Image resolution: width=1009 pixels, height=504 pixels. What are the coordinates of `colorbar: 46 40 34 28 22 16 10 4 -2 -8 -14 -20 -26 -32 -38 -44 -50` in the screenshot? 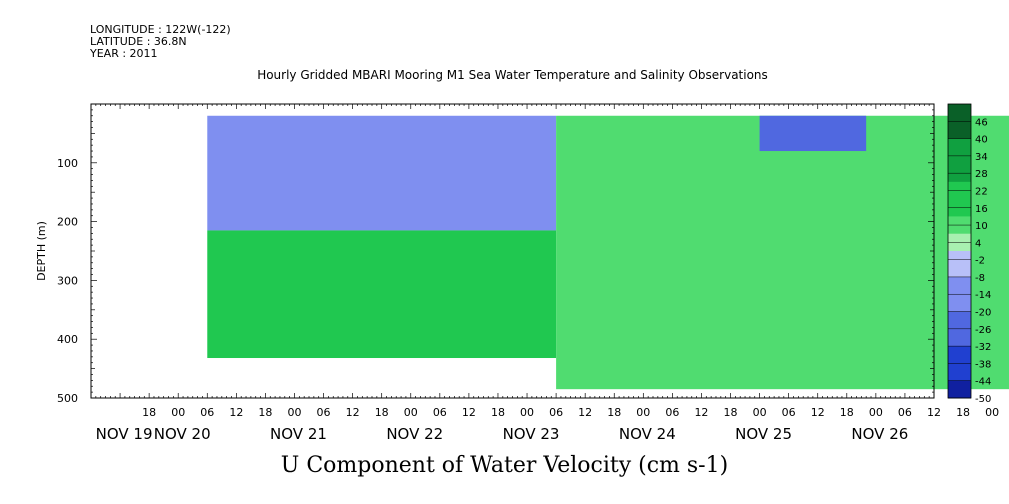 It's located at (969, 254).